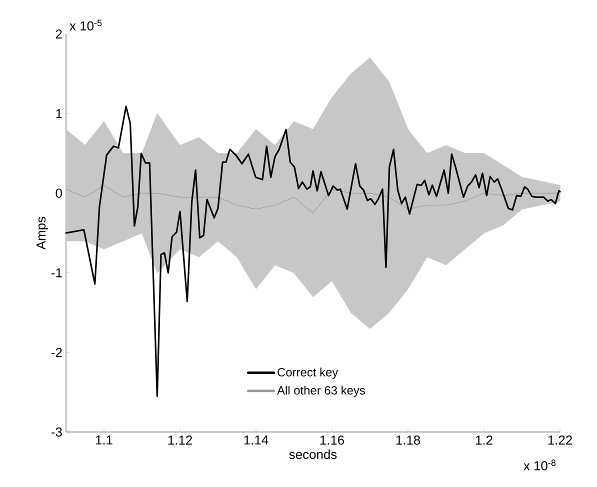  Describe the element at coordinates (59, 193) in the screenshot. I see `y-tick-label: 0` at that location.